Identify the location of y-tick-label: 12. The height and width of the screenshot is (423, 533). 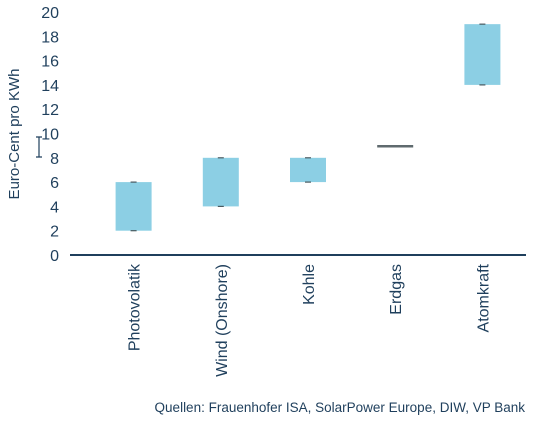
(50, 110).